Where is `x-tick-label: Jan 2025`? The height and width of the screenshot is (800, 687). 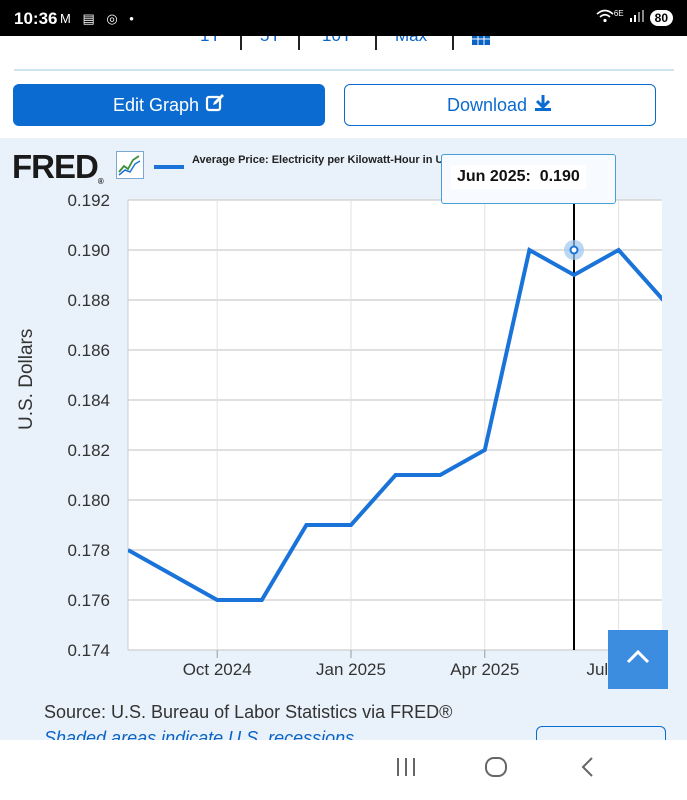 x-tick-label: Jan 2025 is located at coordinates (351, 669).